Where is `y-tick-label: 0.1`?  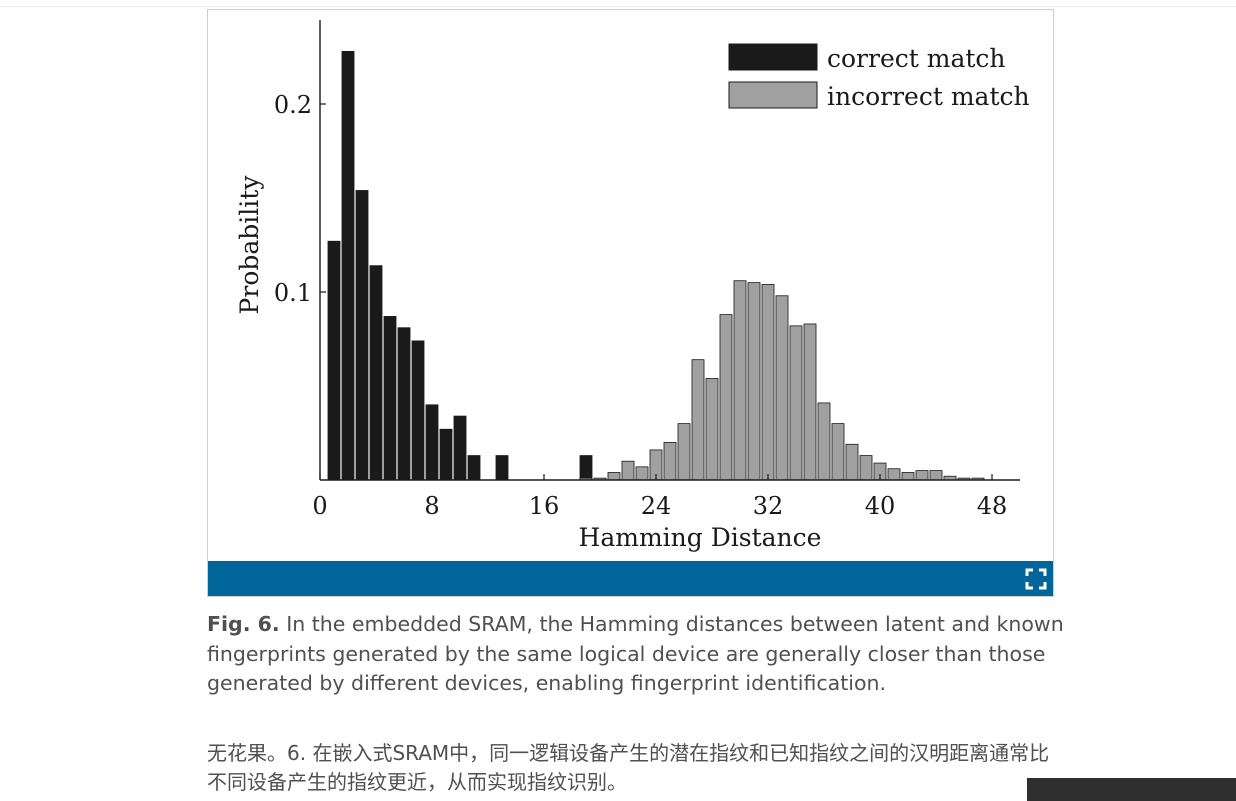
y-tick-label: 0.1 is located at coordinates (293, 293).